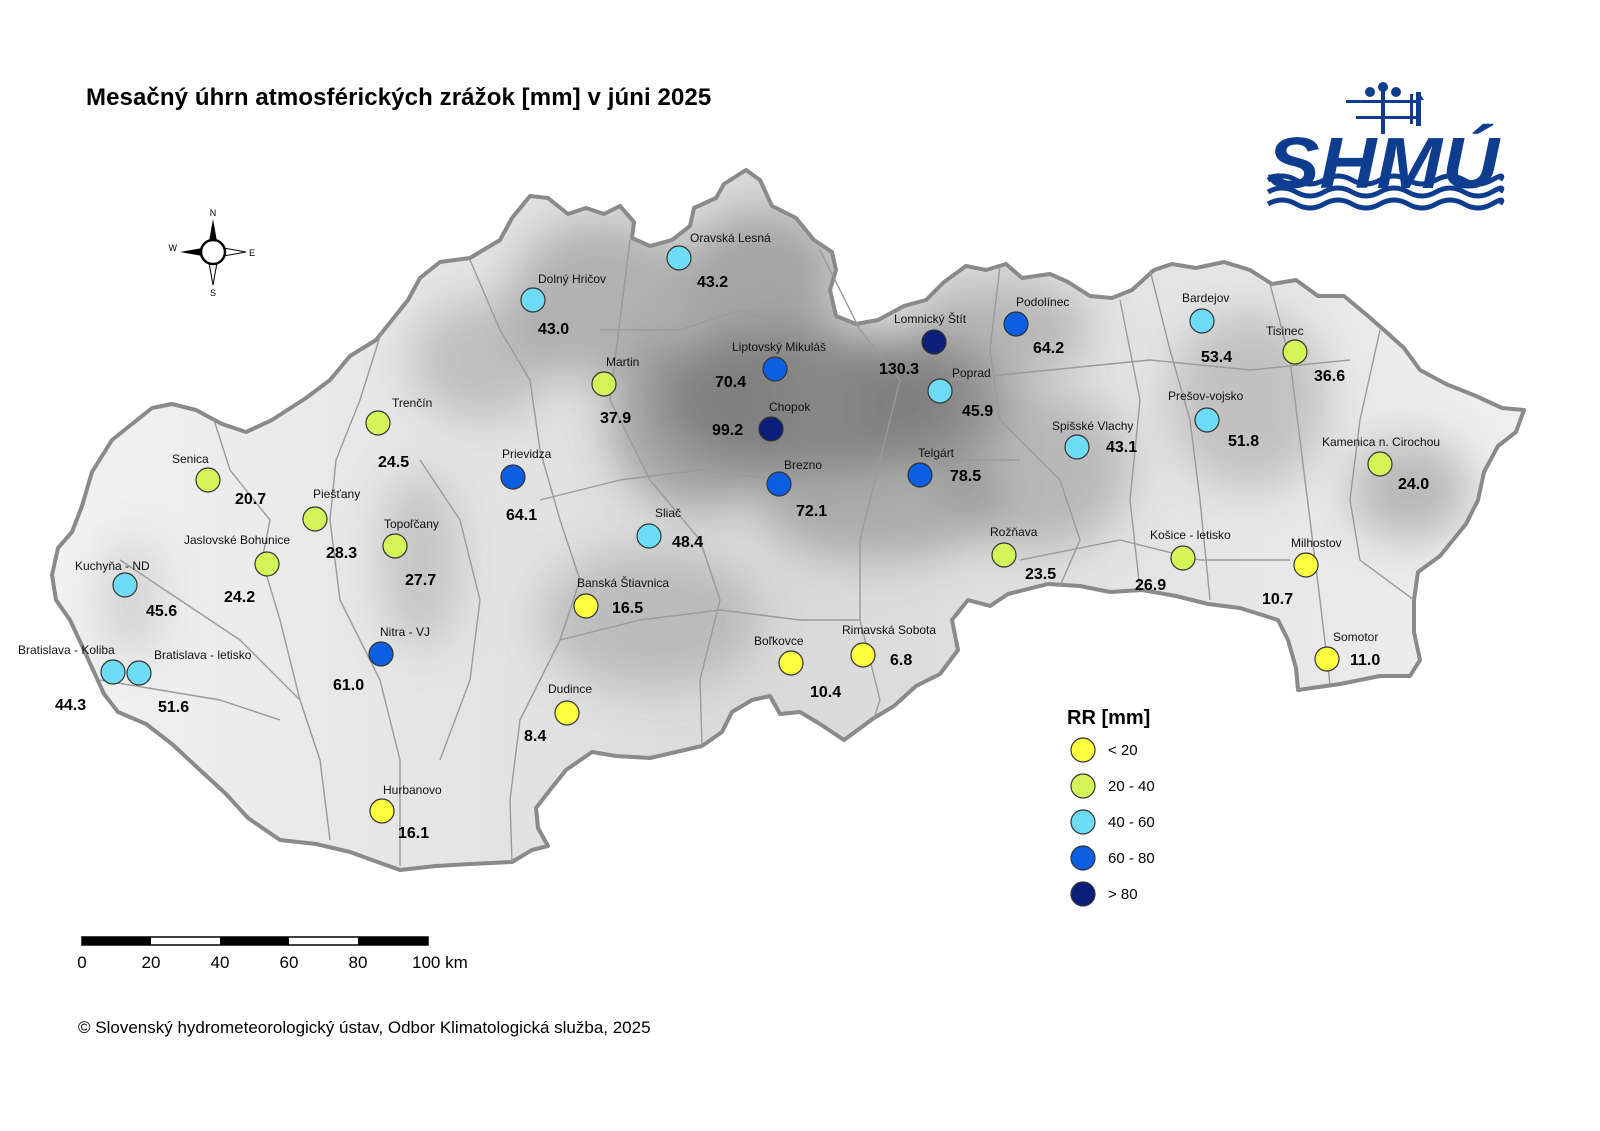  I want to click on station-chopok: Chopok 99.2, so click(761, 421).